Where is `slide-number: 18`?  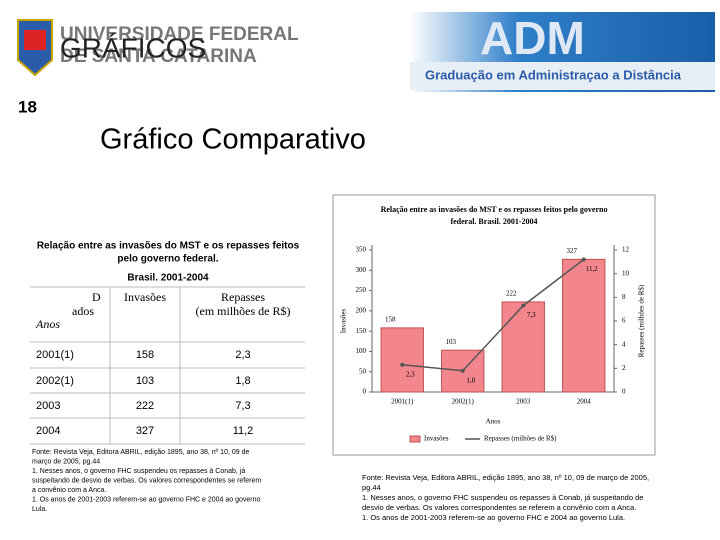
slide-number: 18 is located at coordinates (27, 106).